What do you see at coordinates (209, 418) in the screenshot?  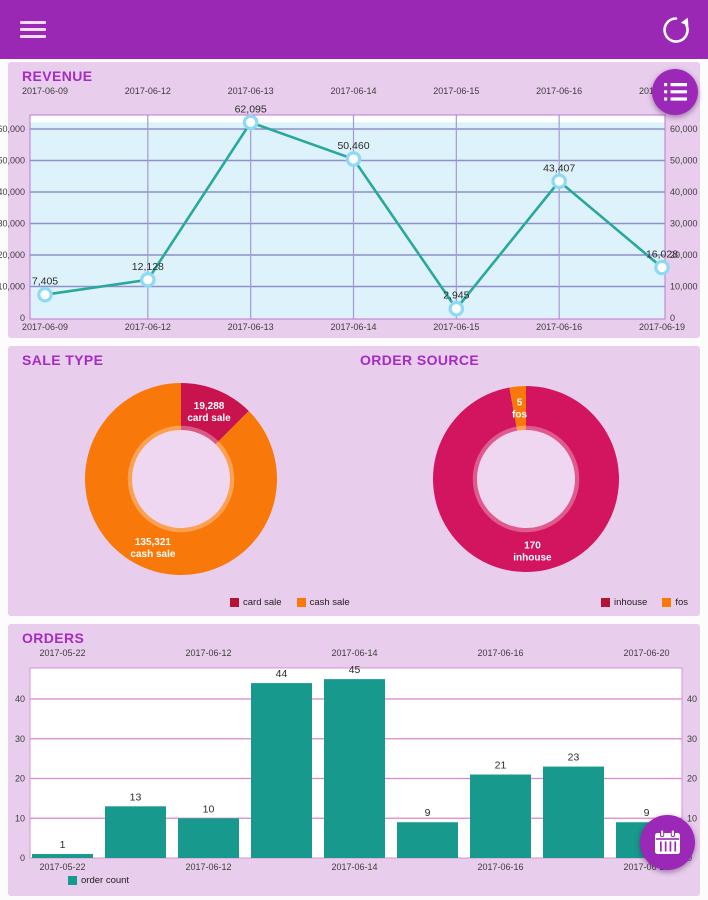 I see `slice-name-label: card sale` at bounding box center [209, 418].